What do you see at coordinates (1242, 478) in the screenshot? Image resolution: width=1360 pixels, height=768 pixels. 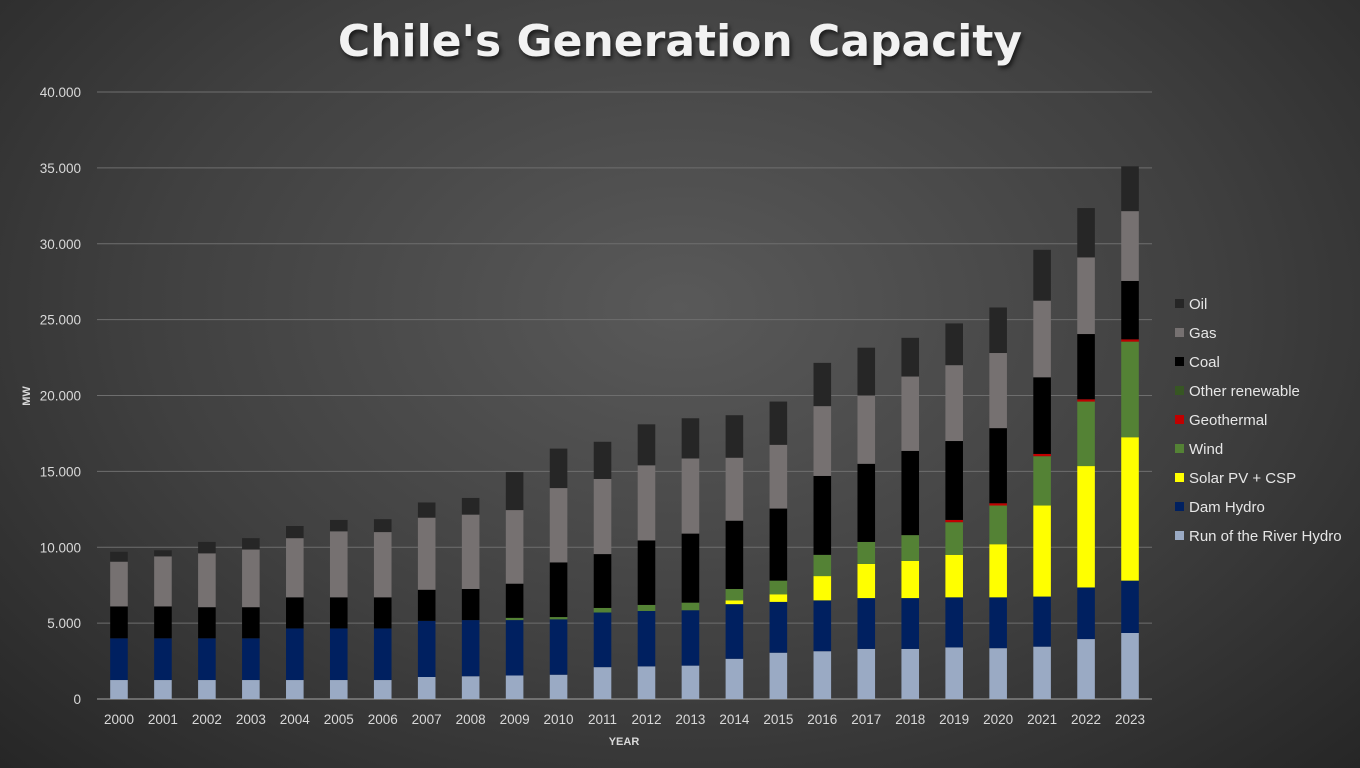 I see `legend-label: Solar PV + CSP` at bounding box center [1242, 478].